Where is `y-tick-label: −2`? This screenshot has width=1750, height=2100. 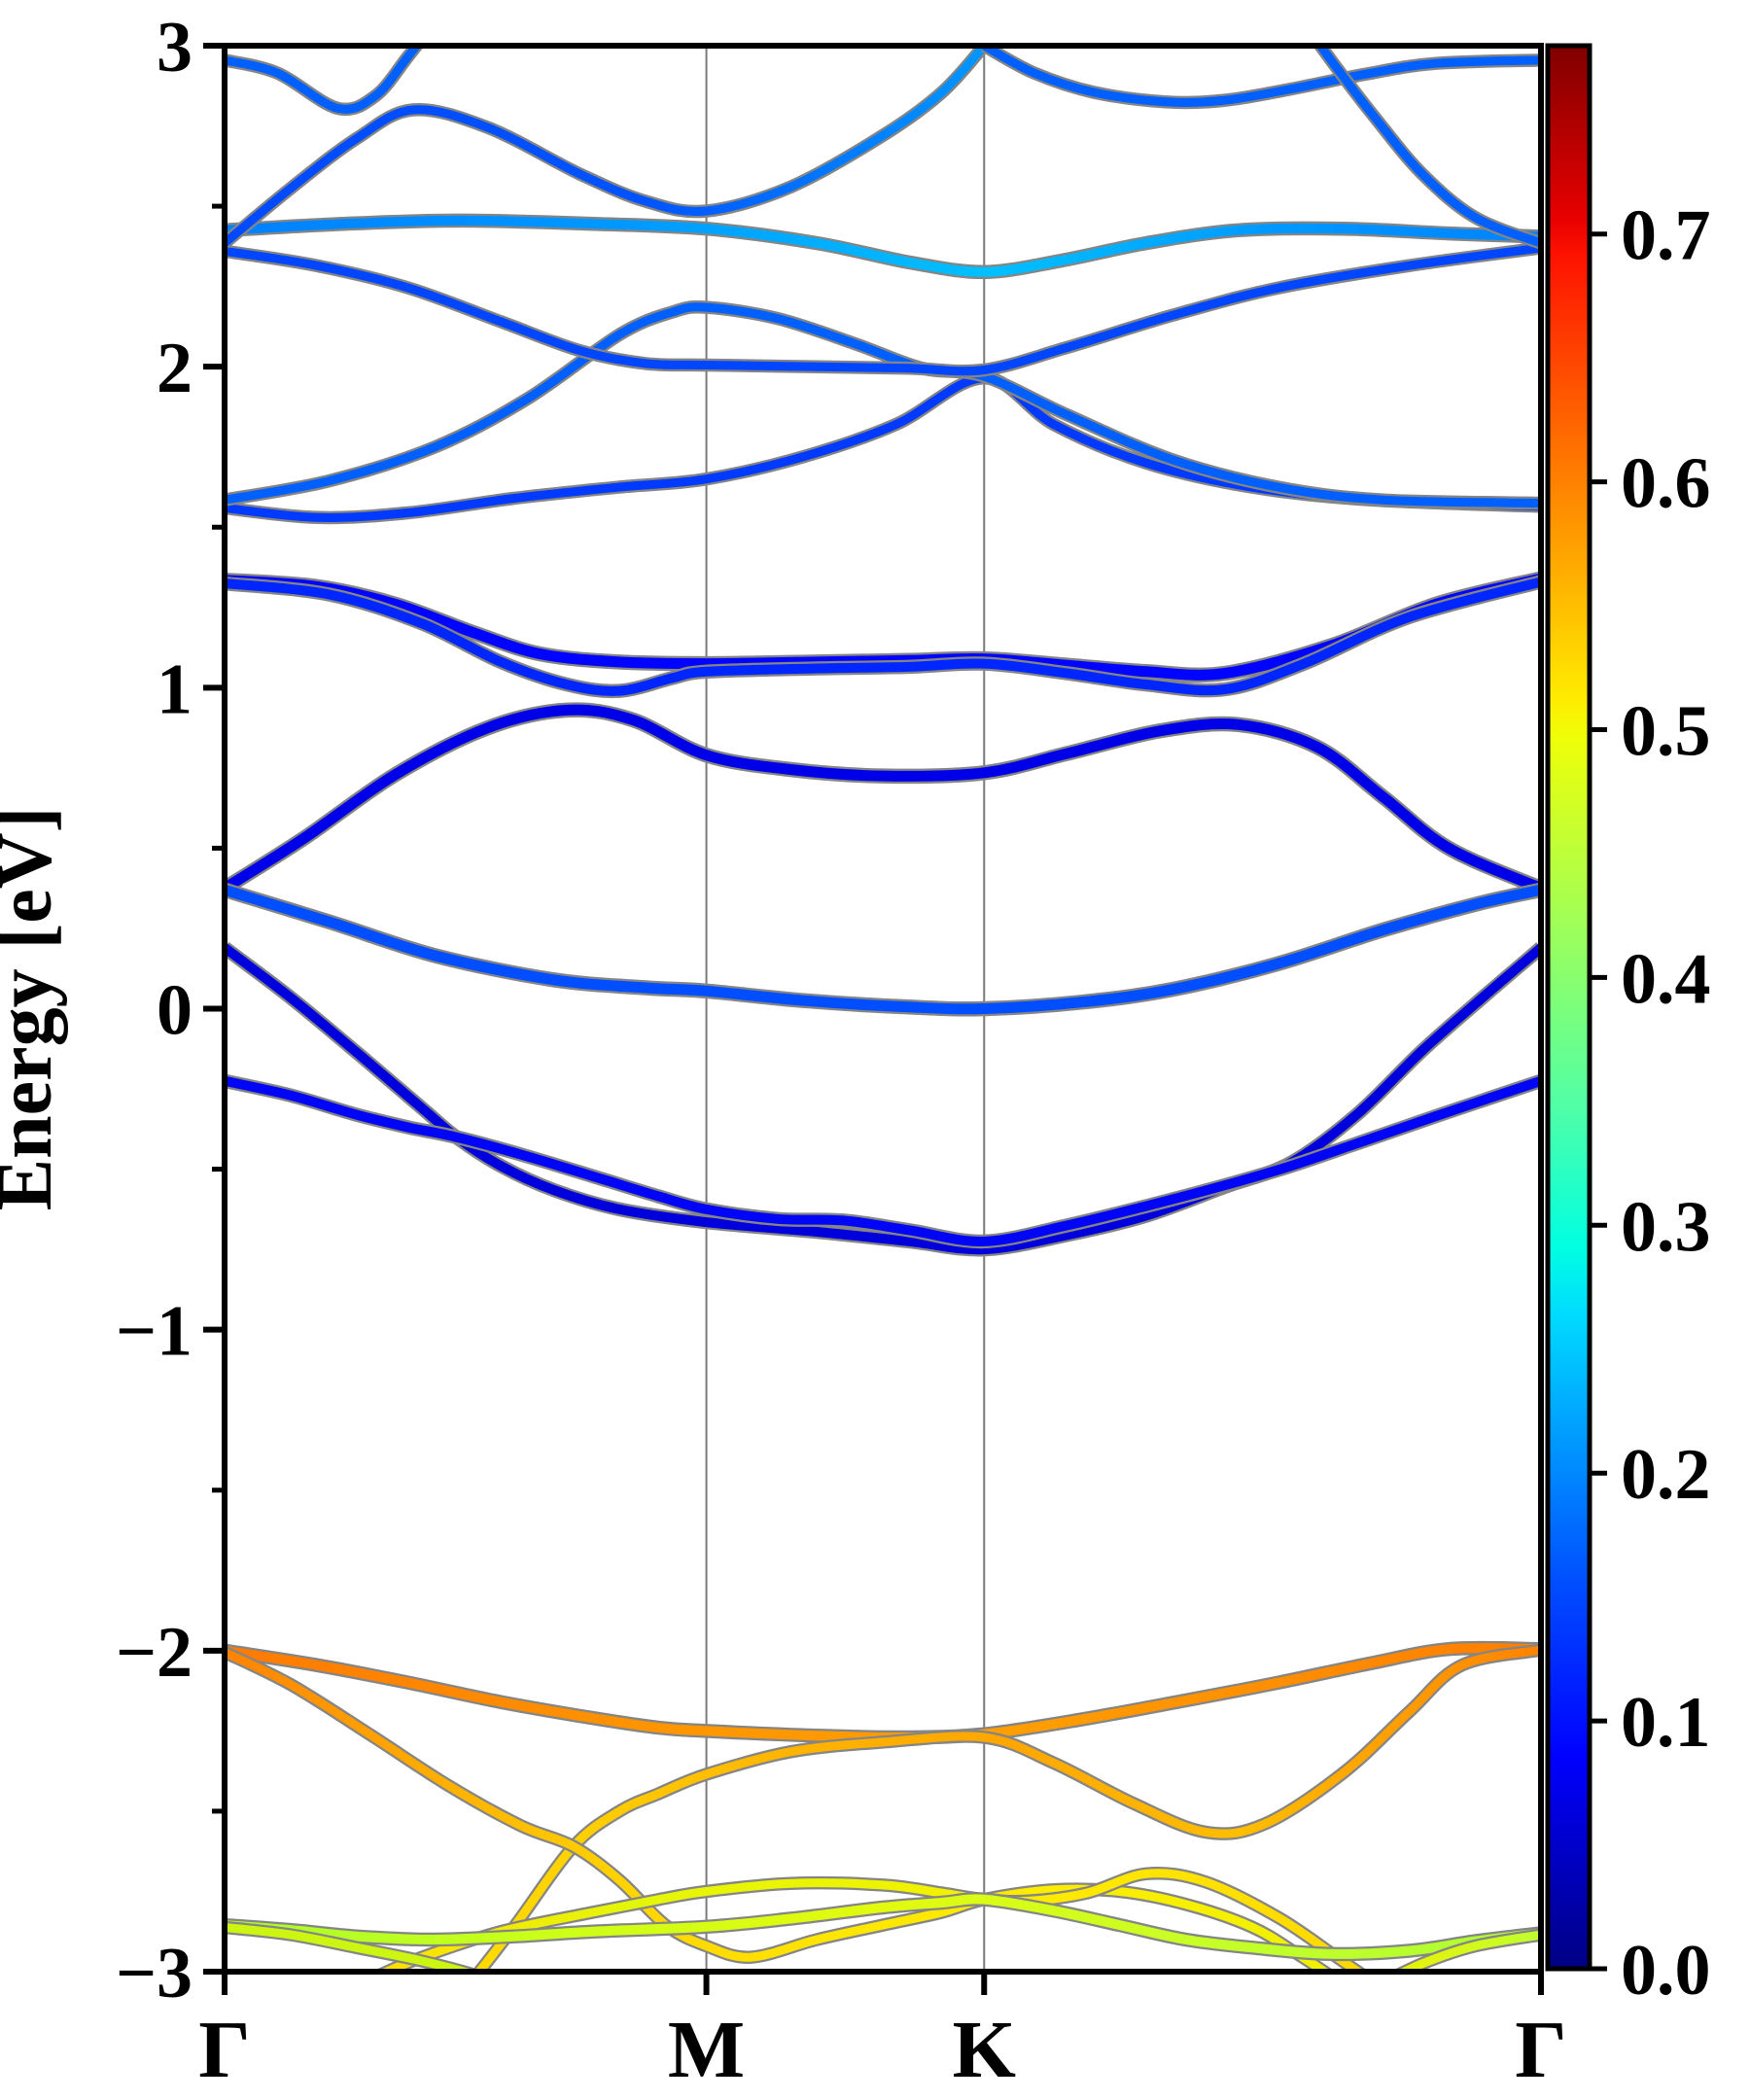 y-tick-label: −2 is located at coordinates (154, 1653).